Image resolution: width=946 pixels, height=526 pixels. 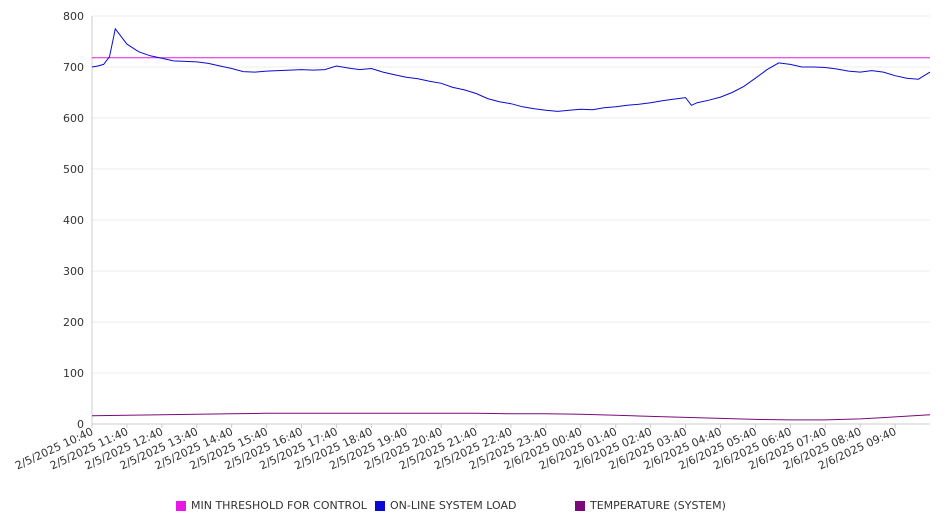 I want to click on legend-swatch-system-load, so click(x=380, y=505).